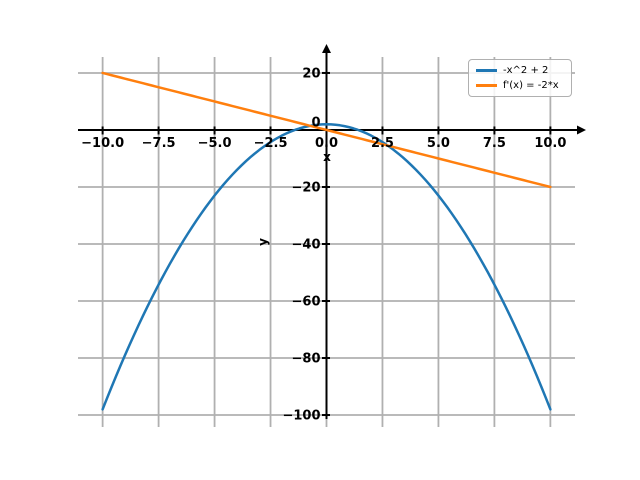  I want to click on x-tick-label: 5.0, so click(438, 143).